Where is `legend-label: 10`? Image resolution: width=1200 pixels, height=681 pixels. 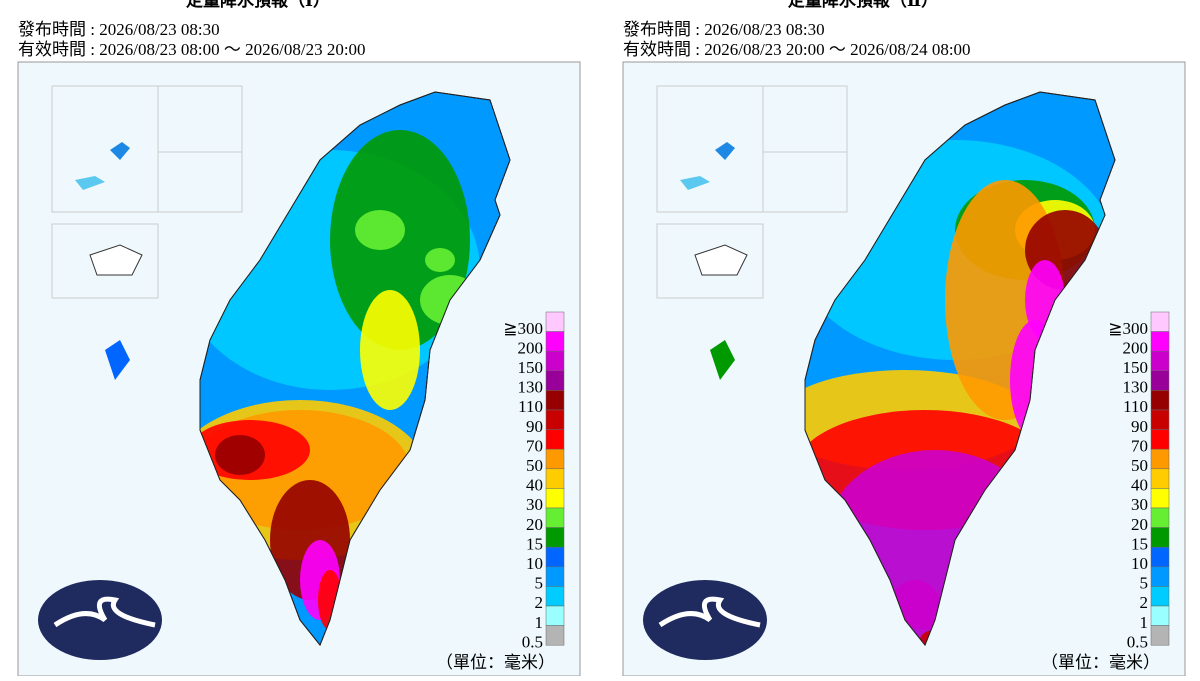 legend-label: 10 is located at coordinates (1139, 563).